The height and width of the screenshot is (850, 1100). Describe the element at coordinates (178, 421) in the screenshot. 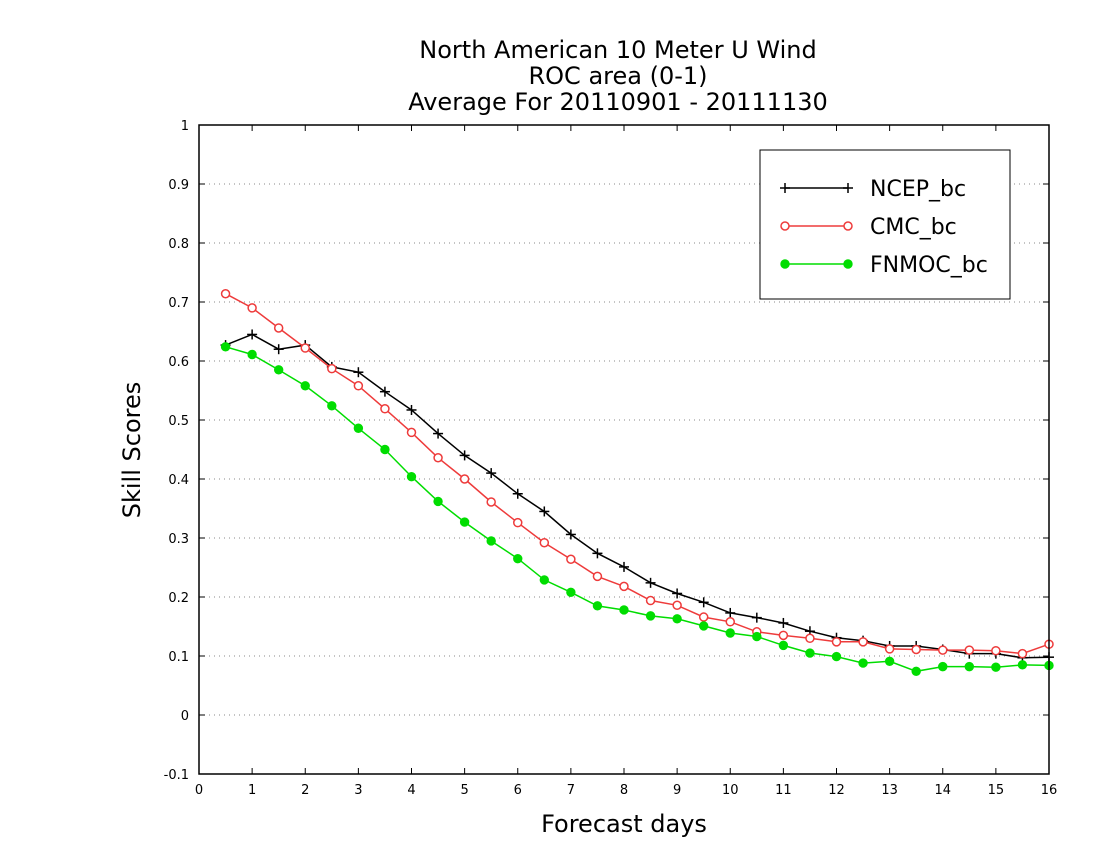

I see `y-tick-label: 0.5` at that location.